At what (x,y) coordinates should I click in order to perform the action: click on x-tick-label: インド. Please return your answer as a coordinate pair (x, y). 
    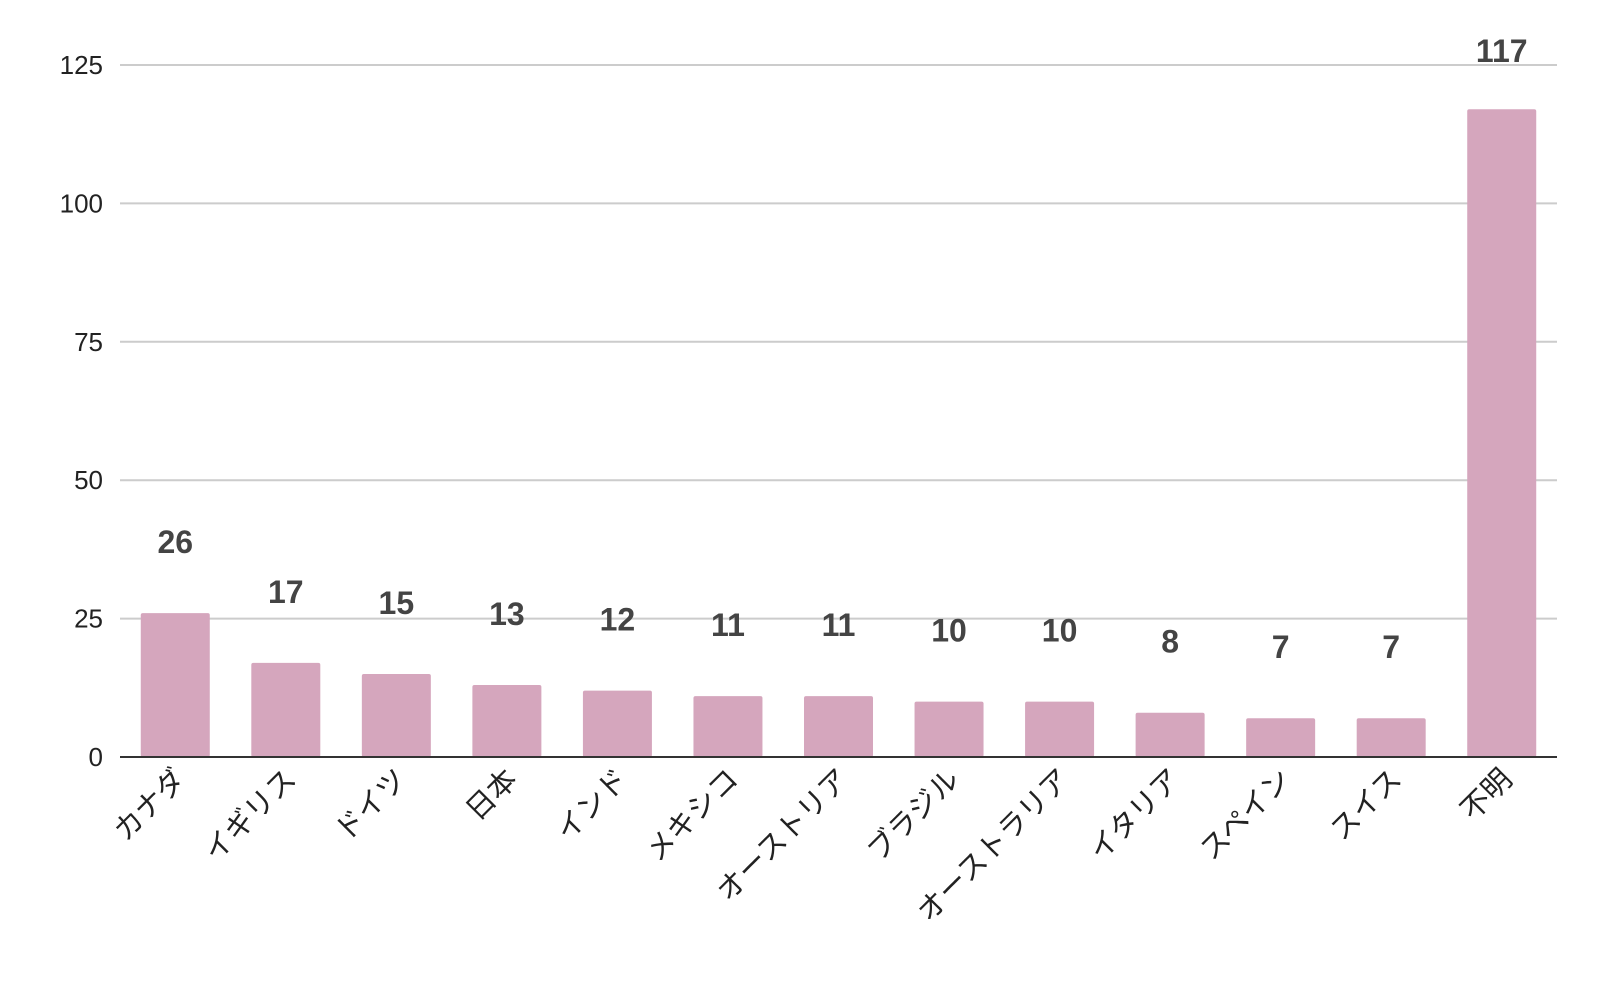
    Looking at the image, I should click on (592, 805).